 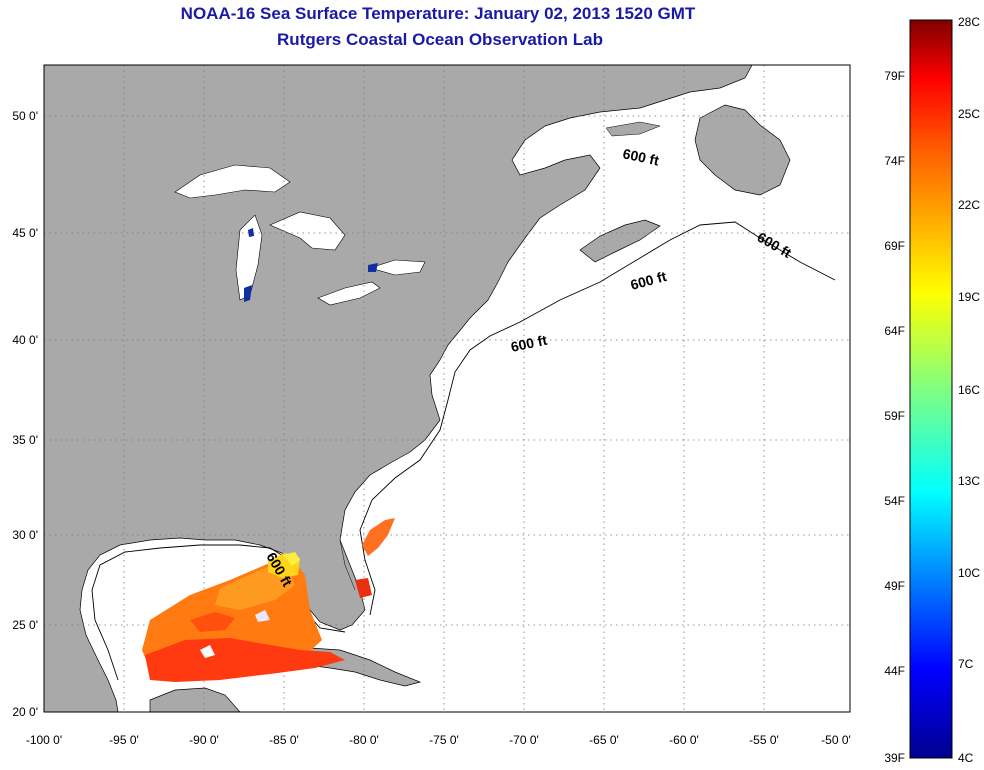 I want to click on colorbar-celsius-label: 7C, so click(x=966, y=664).